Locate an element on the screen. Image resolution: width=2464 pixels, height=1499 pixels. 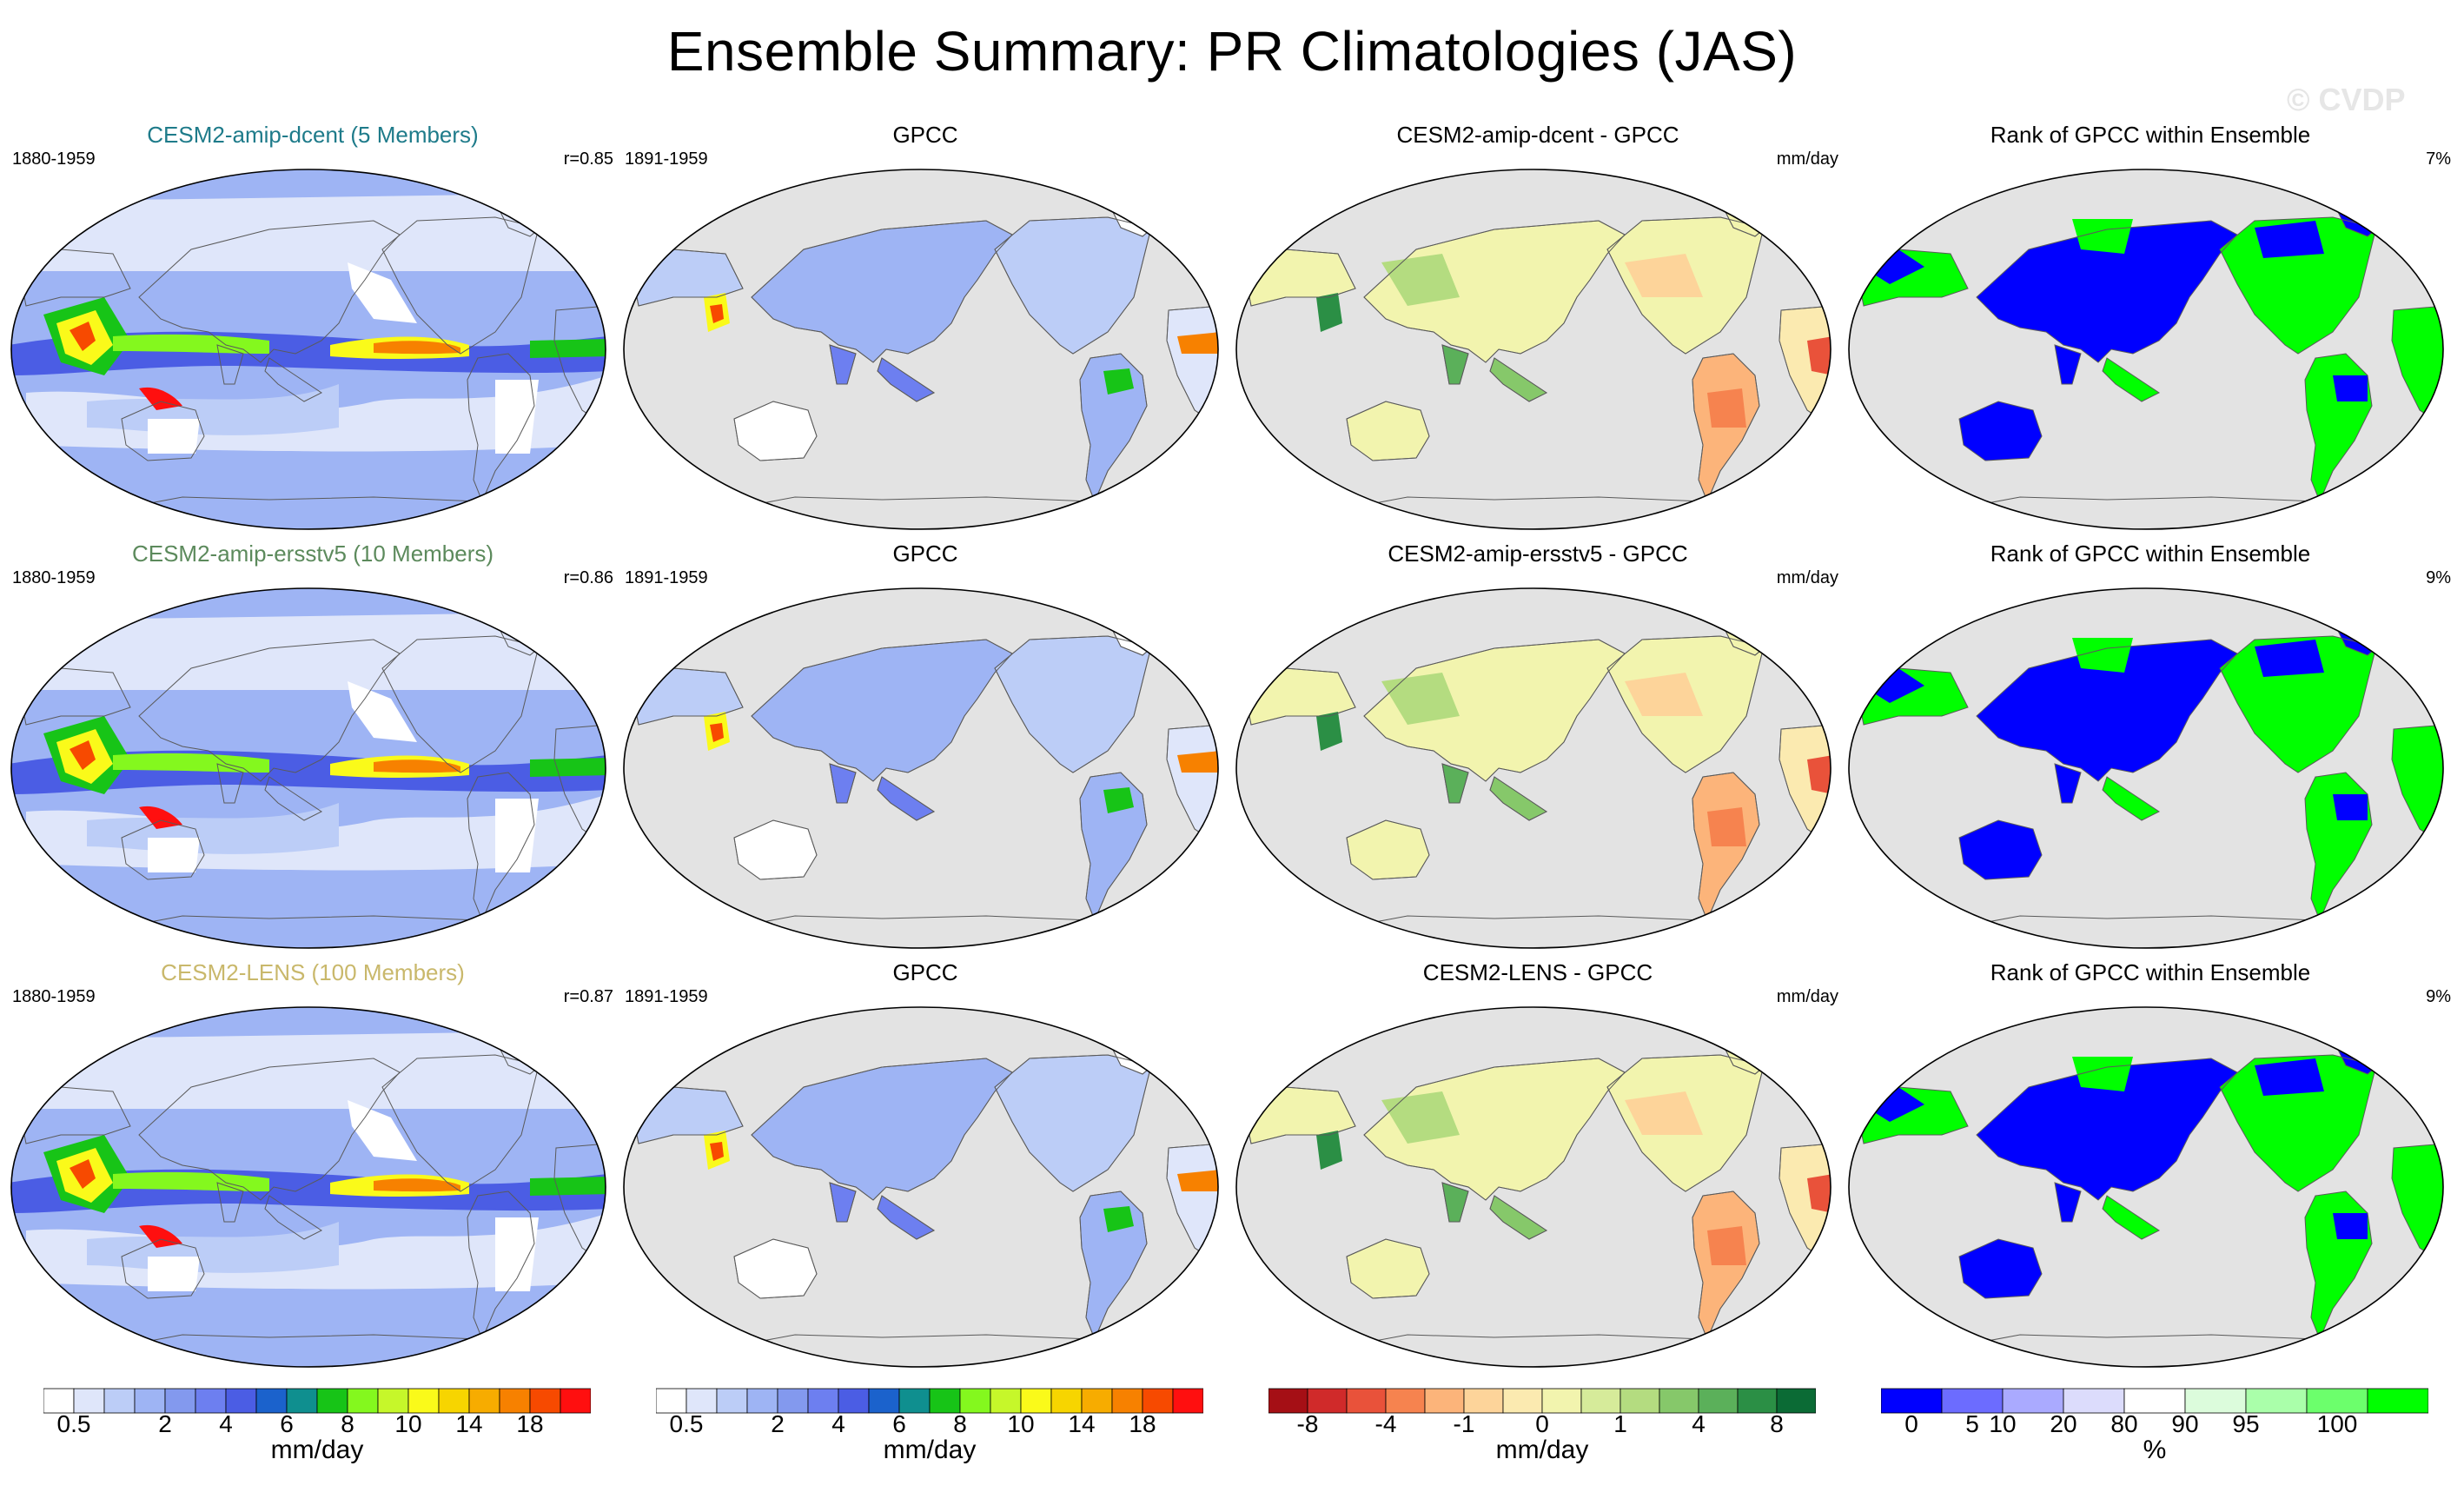
panel-title: CESM2-amip-dcent (5 Members) is located at coordinates (313, 135).